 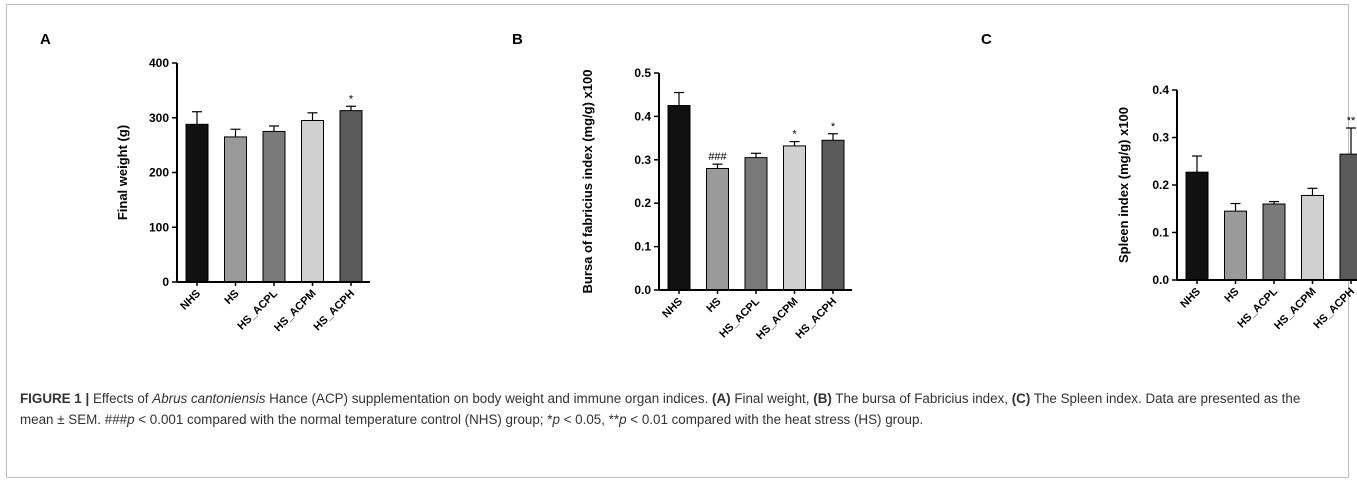 What do you see at coordinates (642, 73) in the screenshot?
I see `y-tick-label: 0.5` at bounding box center [642, 73].